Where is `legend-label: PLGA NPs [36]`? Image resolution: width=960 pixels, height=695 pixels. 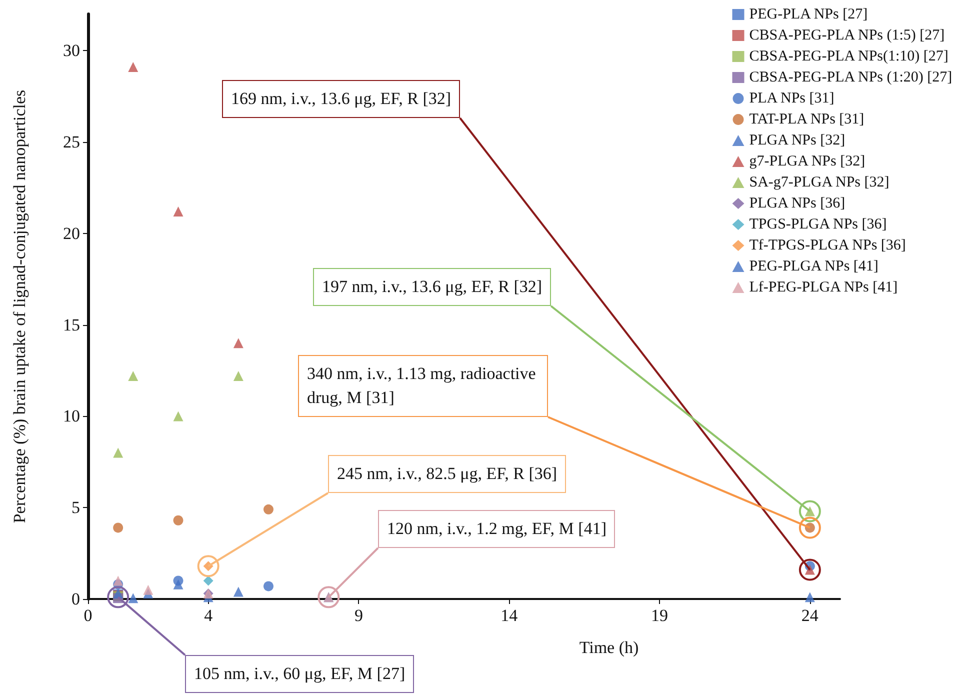
legend-label: PLGA NPs [36] is located at coordinates (797, 204).